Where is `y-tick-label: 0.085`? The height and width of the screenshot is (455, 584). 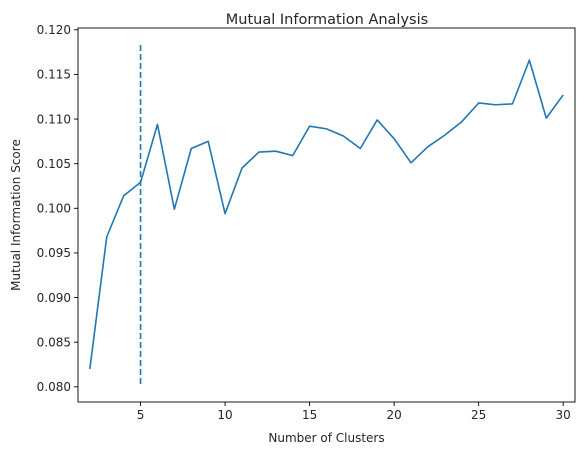 y-tick-label: 0.085 is located at coordinates (54, 342).